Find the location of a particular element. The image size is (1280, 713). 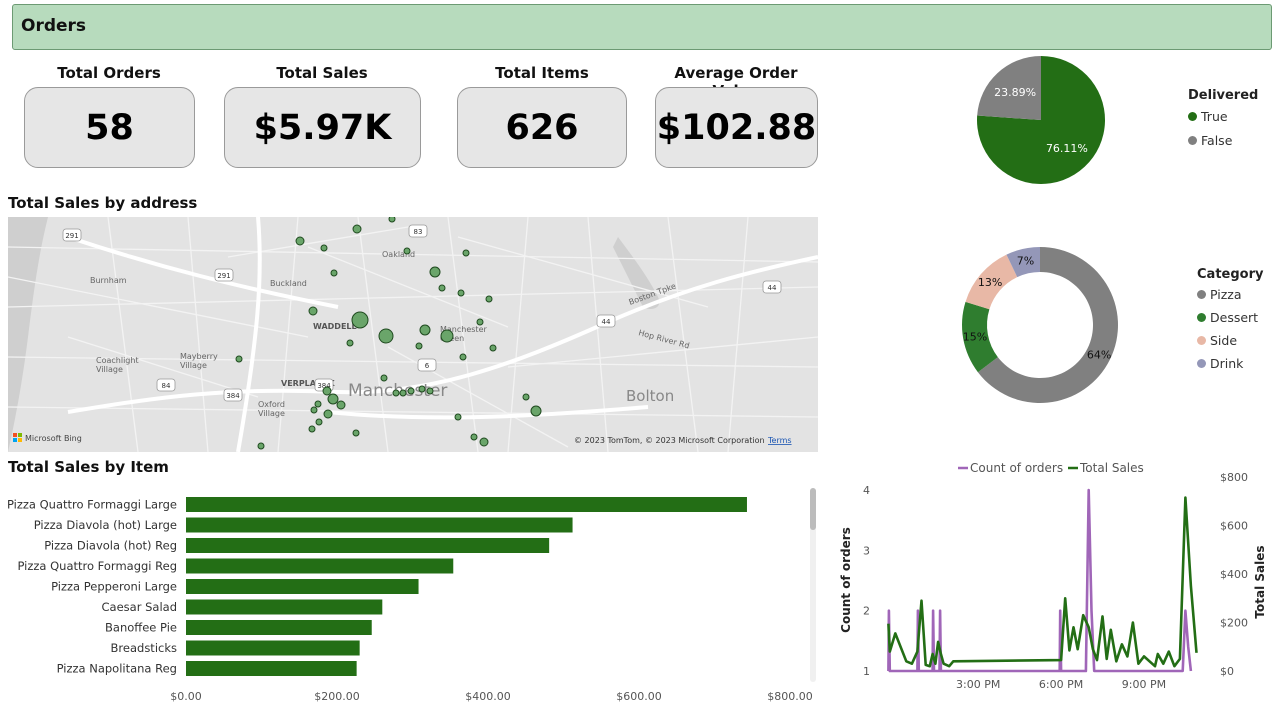

kpi-card-average-order-value: $102.88 is located at coordinates (736, 127).